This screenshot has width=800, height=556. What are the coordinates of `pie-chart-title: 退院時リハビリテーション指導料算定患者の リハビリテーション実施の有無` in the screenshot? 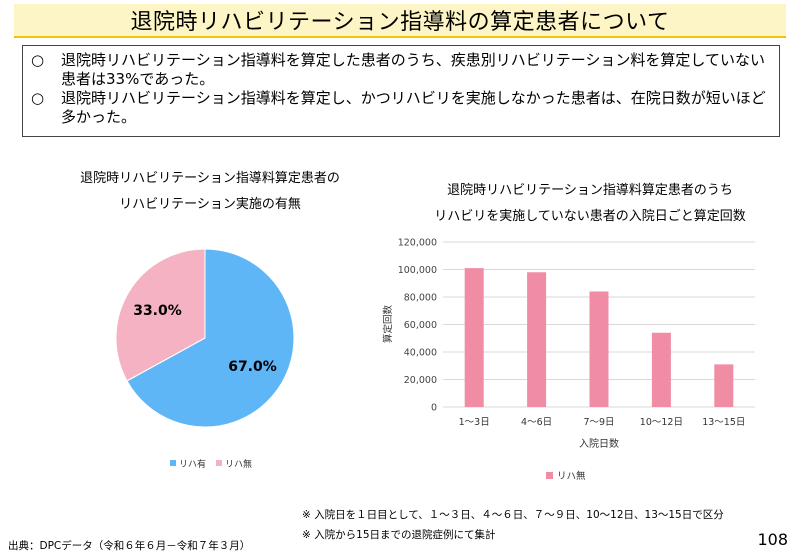 It's located at (210, 192).